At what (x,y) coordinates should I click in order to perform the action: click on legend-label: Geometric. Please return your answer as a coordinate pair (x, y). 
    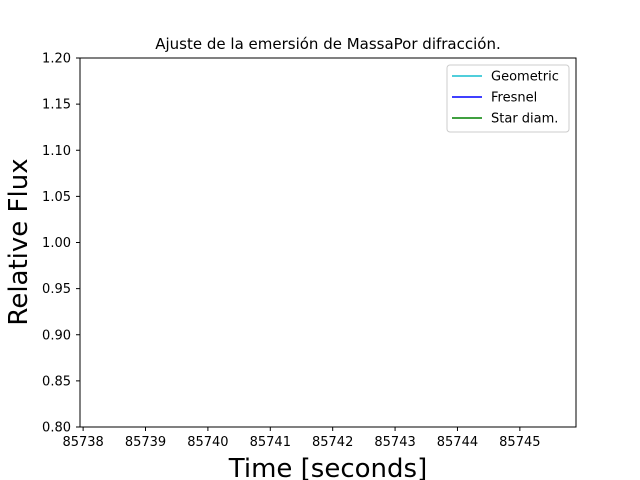
    Looking at the image, I should click on (525, 77).